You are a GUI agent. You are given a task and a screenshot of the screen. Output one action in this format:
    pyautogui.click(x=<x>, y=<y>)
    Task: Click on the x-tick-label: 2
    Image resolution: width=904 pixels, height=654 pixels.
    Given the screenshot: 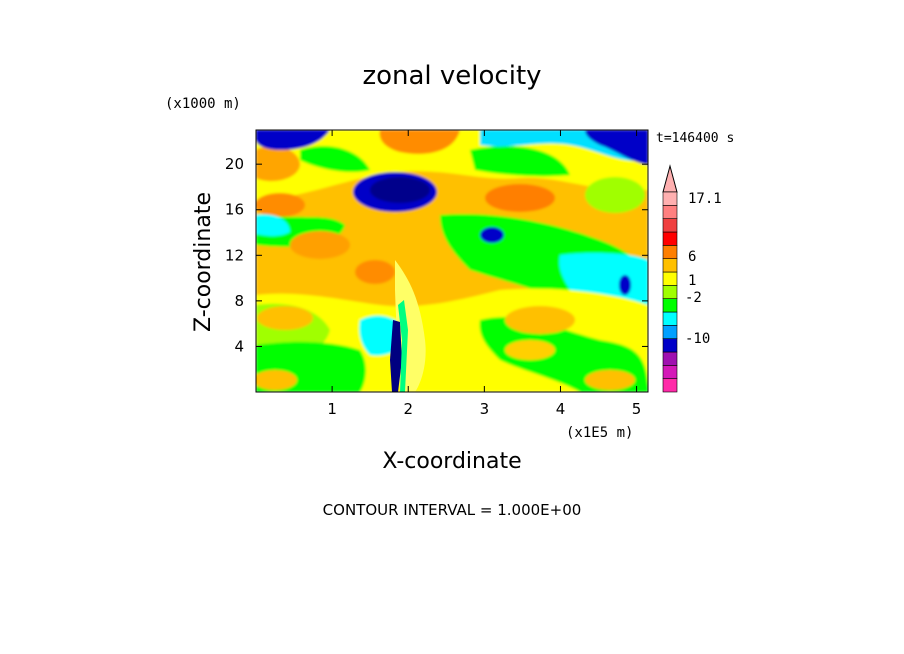 What is the action you would take?
    pyautogui.click(x=408, y=409)
    